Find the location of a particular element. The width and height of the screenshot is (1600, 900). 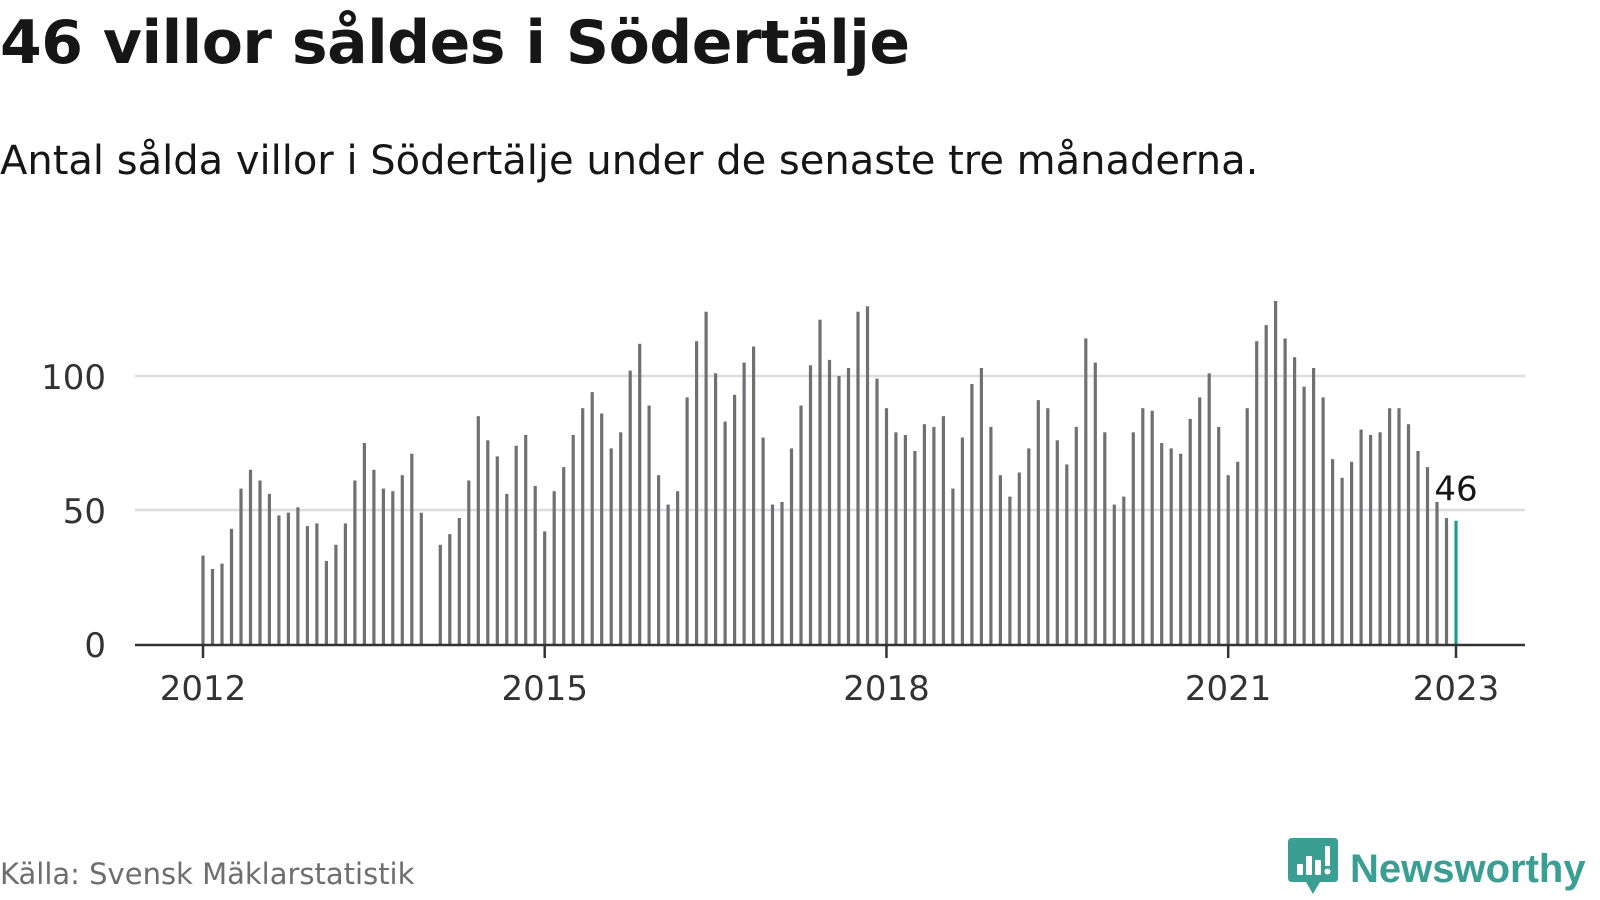

brand-logo: Newsworthy is located at coordinates (1437, 869).